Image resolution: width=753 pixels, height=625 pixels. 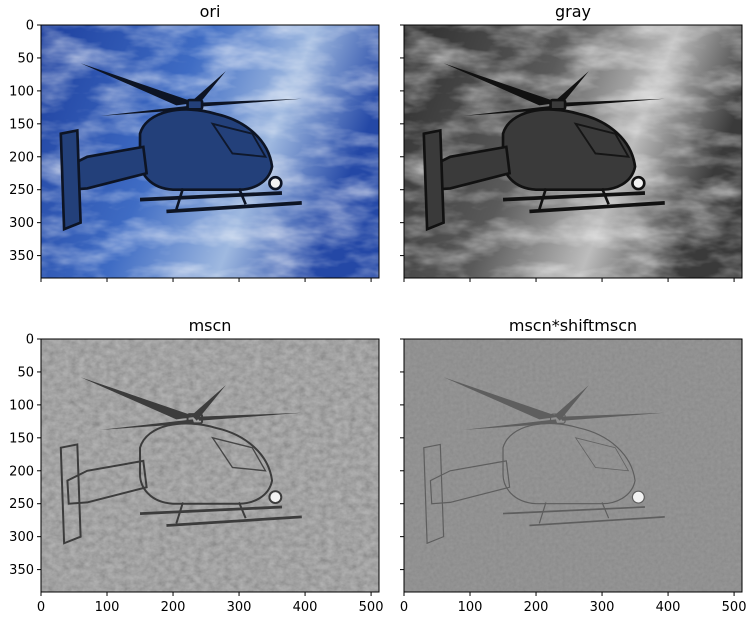 What do you see at coordinates (210, 325) in the screenshot?
I see `panel-title: mscn` at bounding box center [210, 325].